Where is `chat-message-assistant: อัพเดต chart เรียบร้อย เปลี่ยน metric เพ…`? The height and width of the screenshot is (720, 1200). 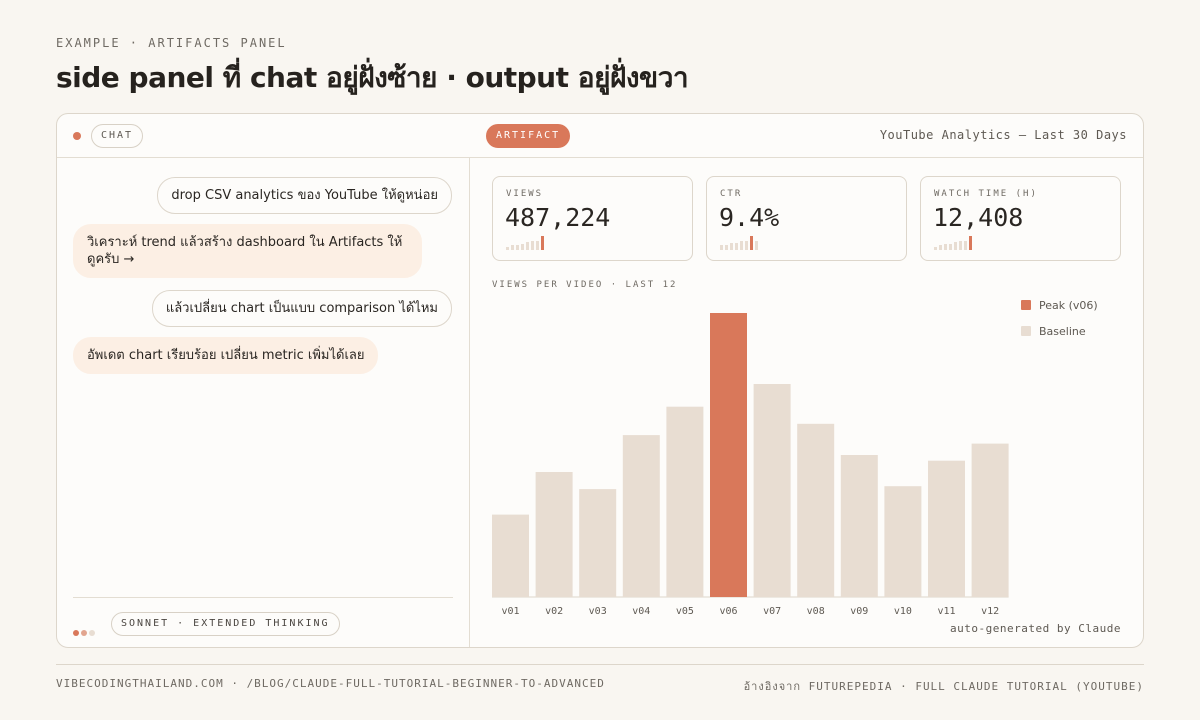 chat-message-assistant: อัพเดต chart เรียบร้อย เปลี่ยน metric เพ… is located at coordinates (226, 355).